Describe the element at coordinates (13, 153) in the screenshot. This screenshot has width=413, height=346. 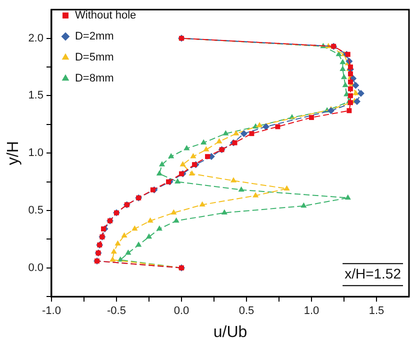
I see `y-axis-title: y/H` at that location.